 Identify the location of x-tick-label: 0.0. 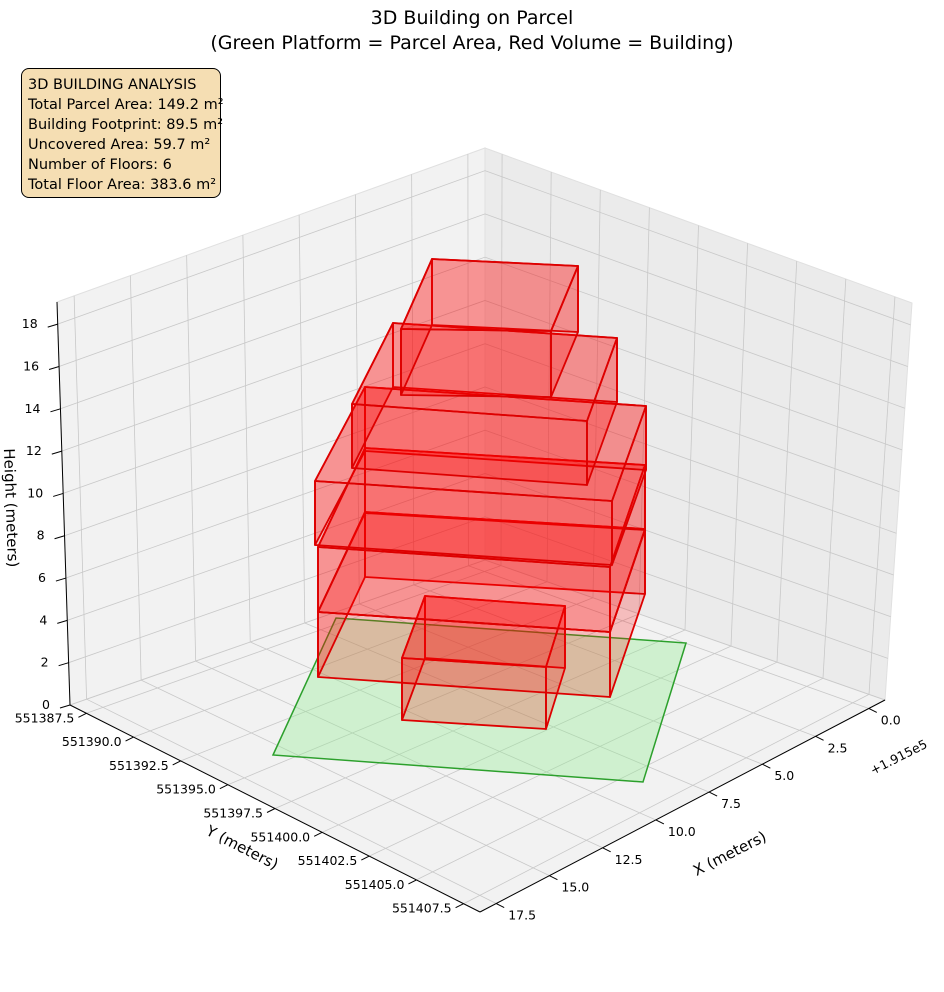
(891, 719).